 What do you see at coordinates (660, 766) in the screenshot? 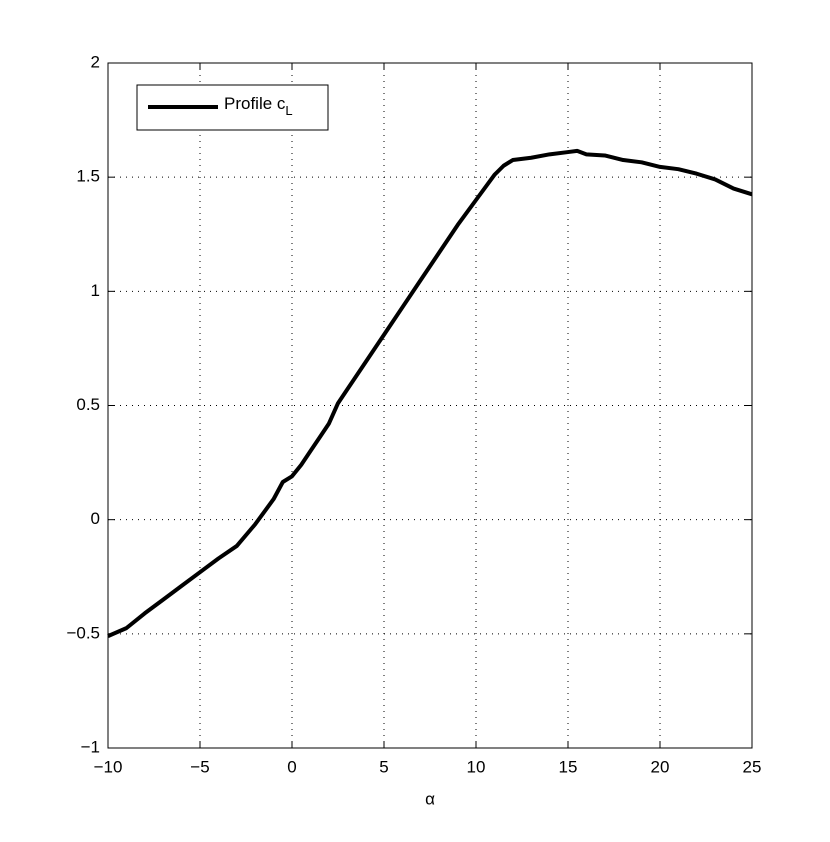
I see `x-tick-label: 20` at bounding box center [660, 766].